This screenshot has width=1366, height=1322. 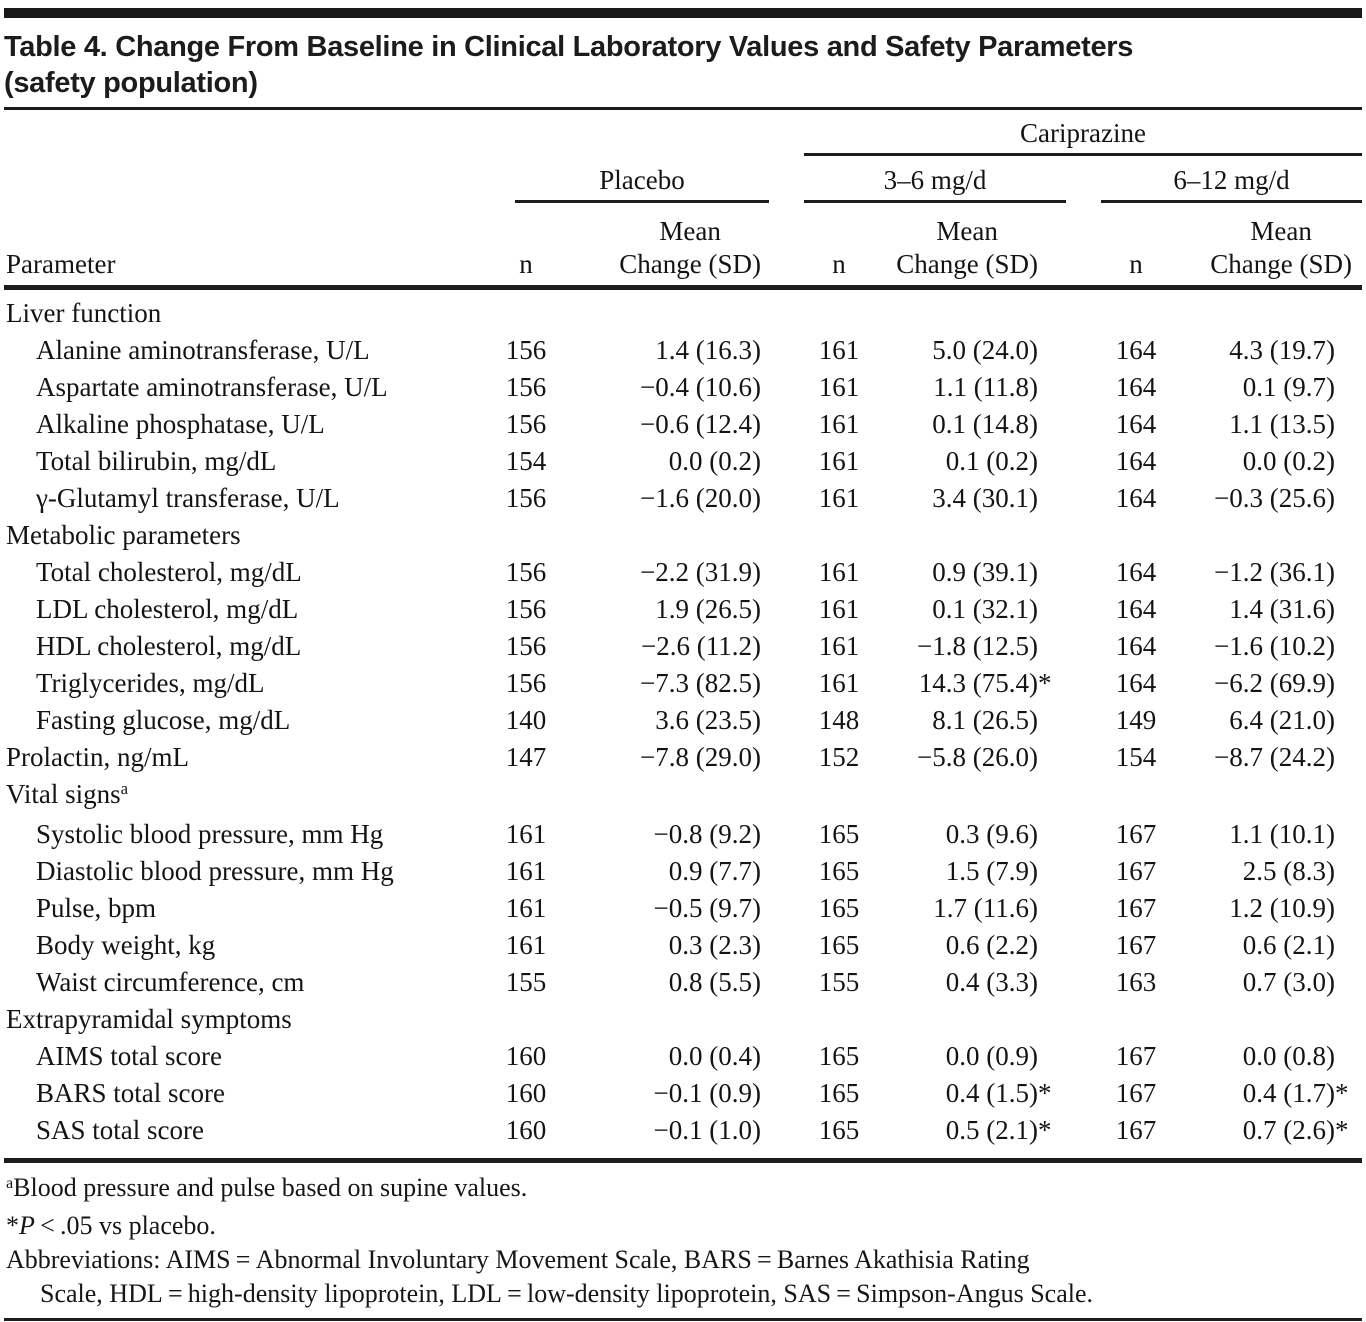 I want to click on parameter-label: SAS total score, so click(x=120, y=1129).